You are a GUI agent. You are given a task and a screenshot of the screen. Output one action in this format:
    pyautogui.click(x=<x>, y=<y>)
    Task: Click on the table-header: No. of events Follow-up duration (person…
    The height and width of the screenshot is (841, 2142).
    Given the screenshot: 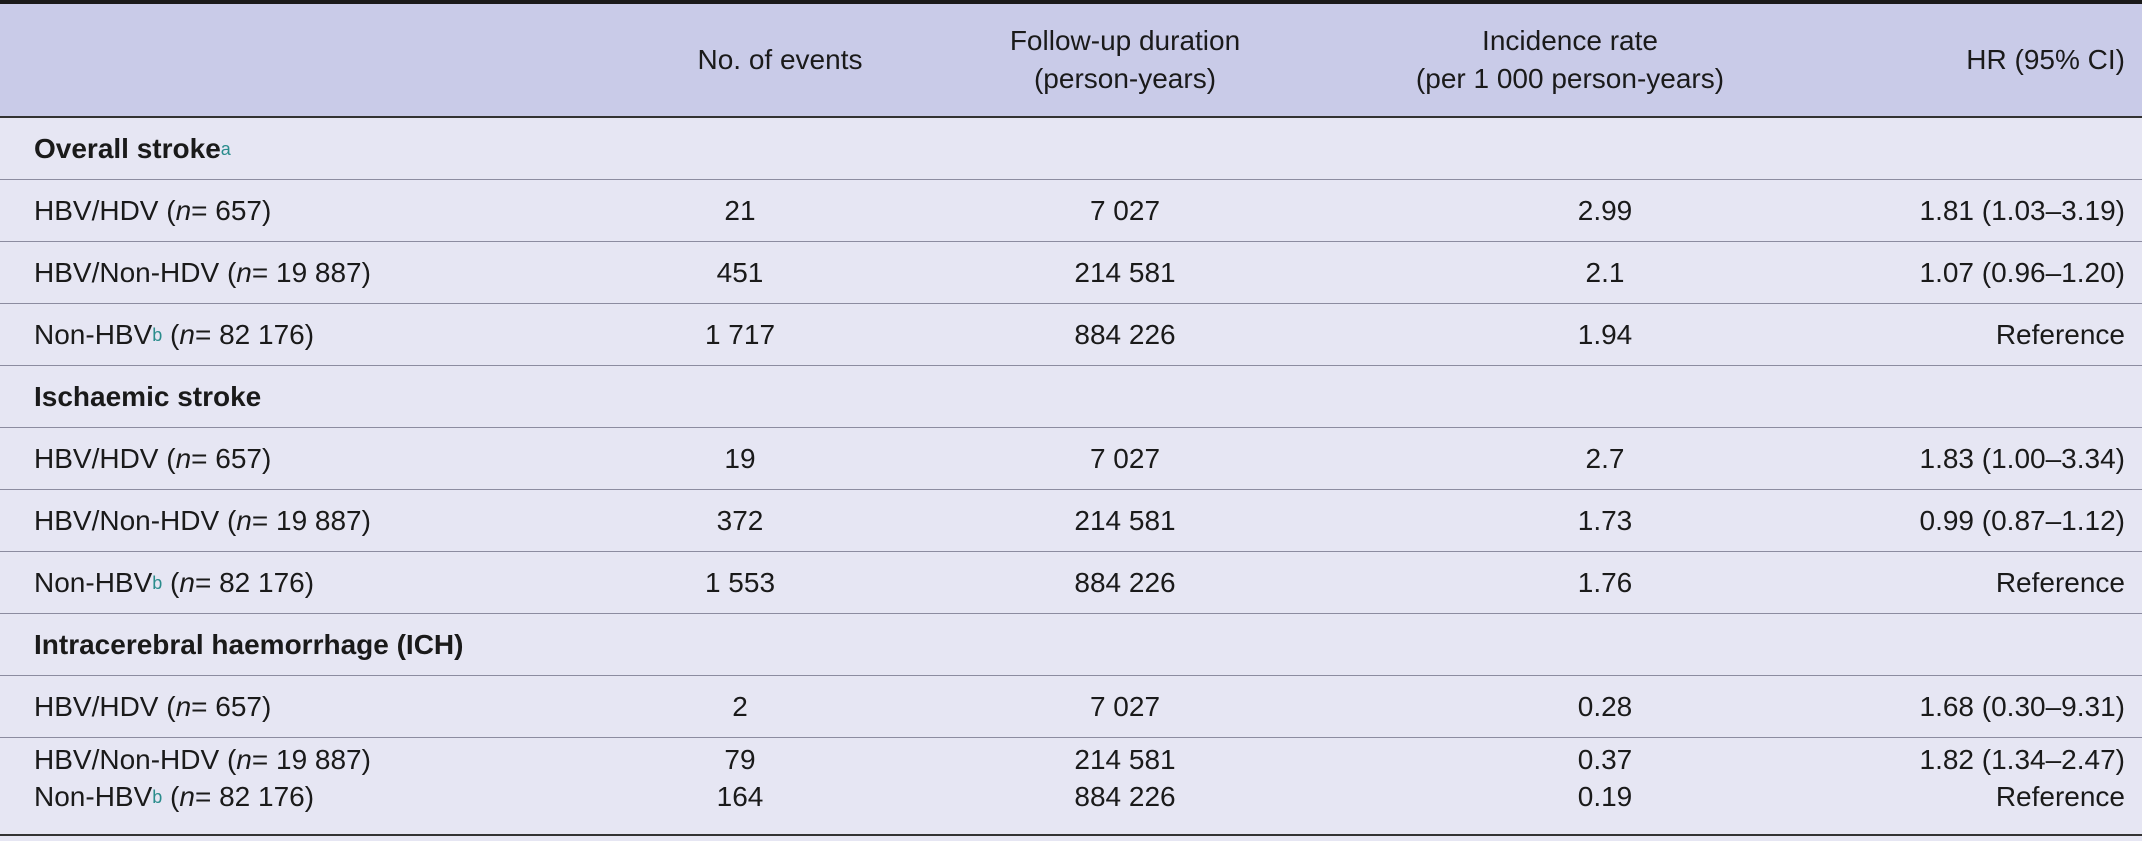 What is the action you would take?
    pyautogui.click(x=1071, y=61)
    